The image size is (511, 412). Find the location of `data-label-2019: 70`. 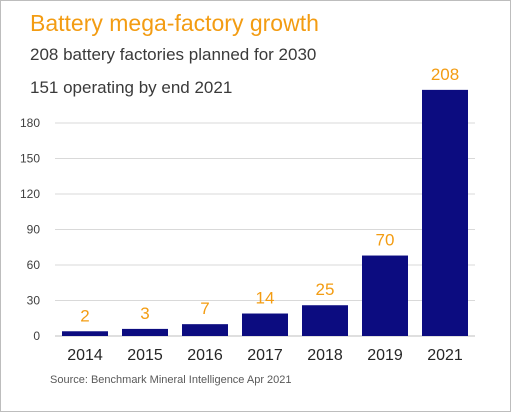

data-label-2019: 70 is located at coordinates (385, 240).